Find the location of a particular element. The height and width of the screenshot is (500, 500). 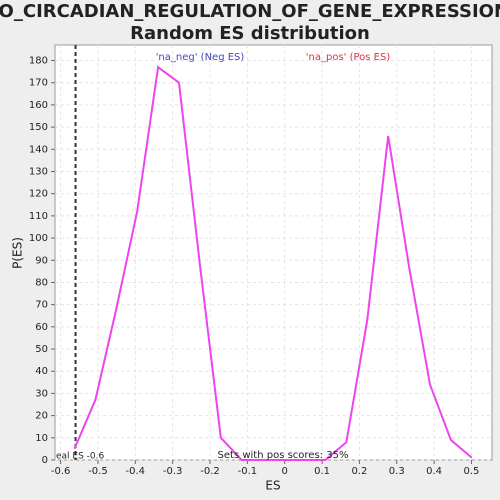

x-tick-label: -0.3 is located at coordinates (173, 471).